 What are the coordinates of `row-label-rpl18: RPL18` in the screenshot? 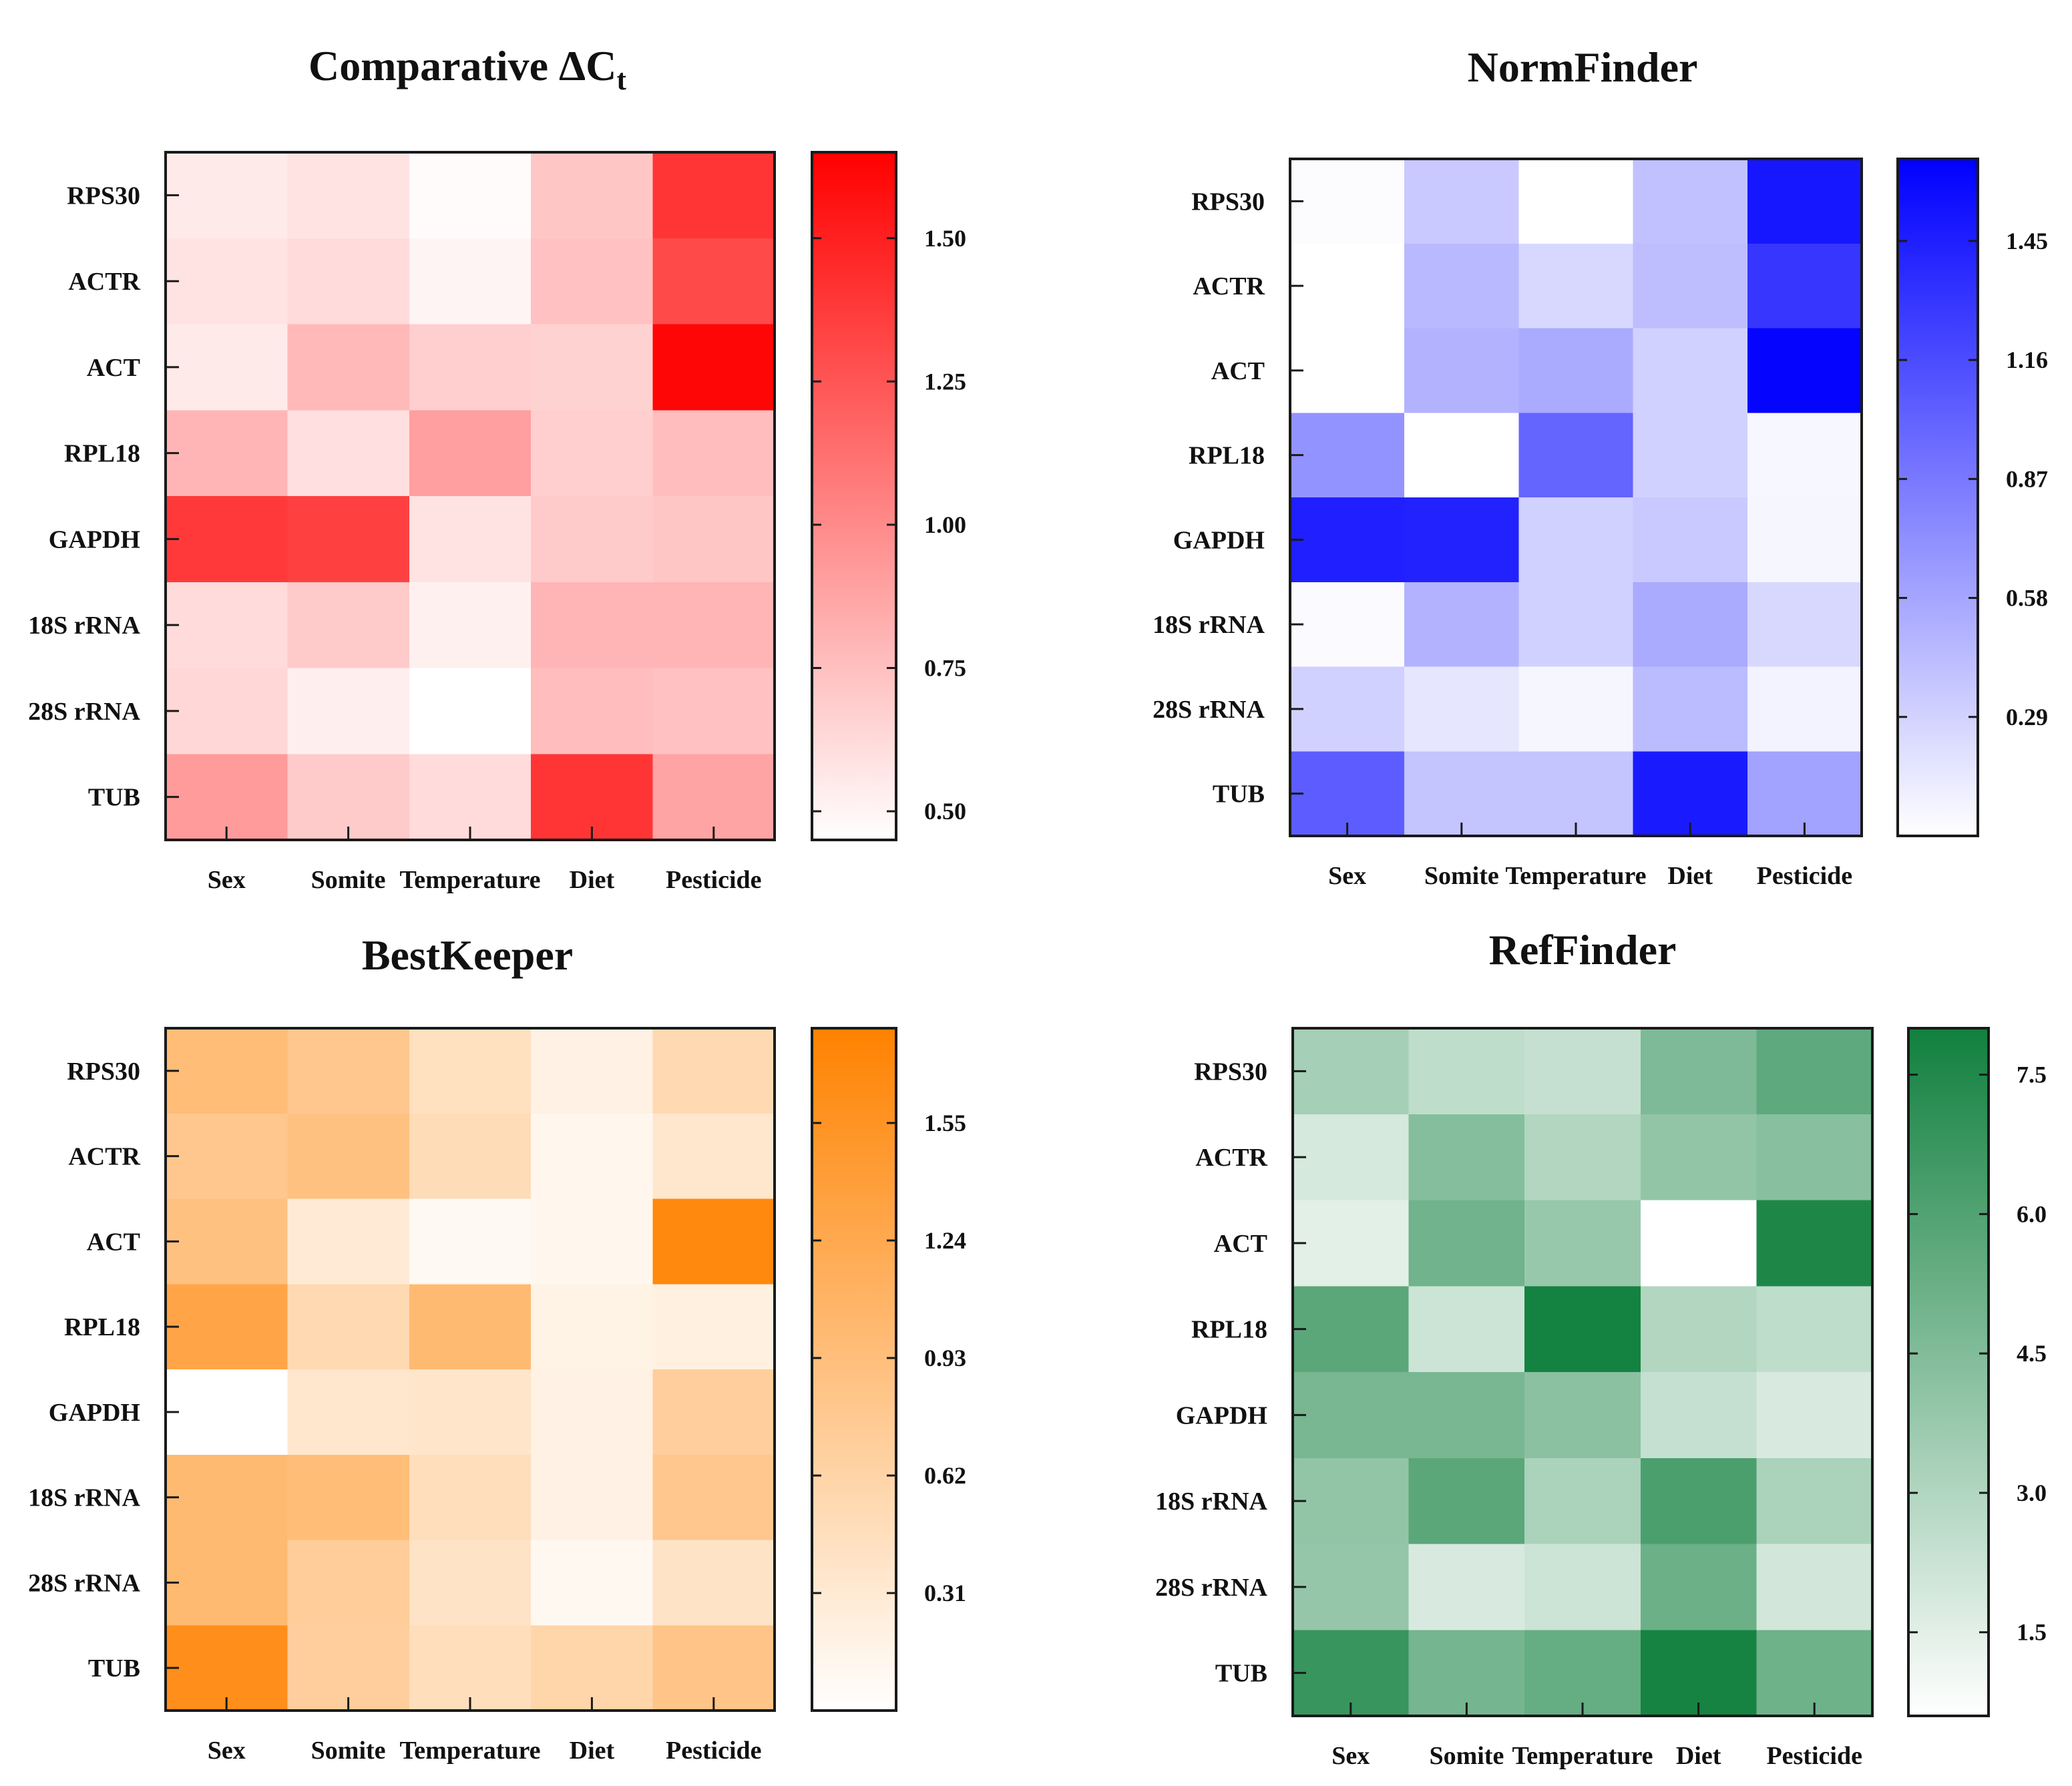 It's located at (102, 454).